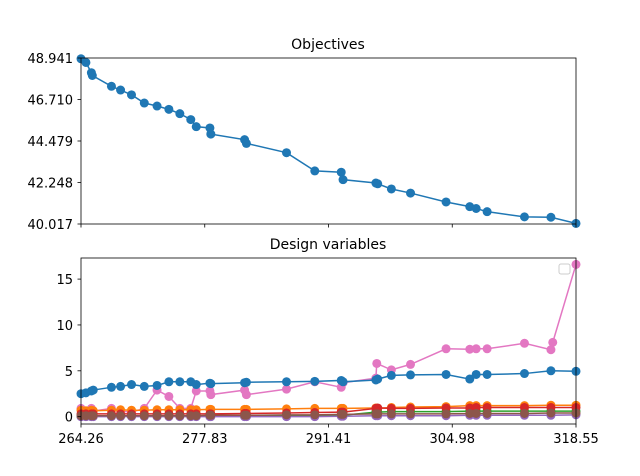  What do you see at coordinates (205, 435) in the screenshot?
I see `x-tick: 277.83` at bounding box center [205, 435].